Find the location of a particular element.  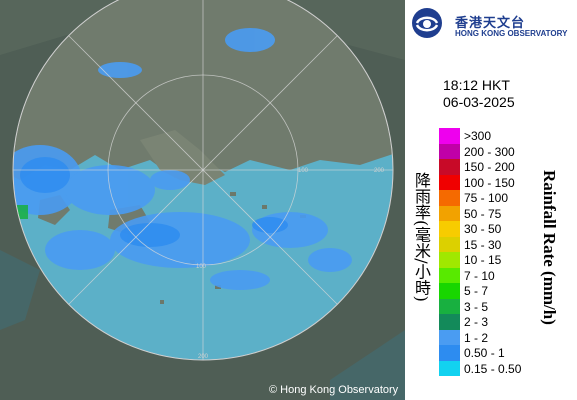

legend-row: 7 - 10 is located at coordinates (468, 275).